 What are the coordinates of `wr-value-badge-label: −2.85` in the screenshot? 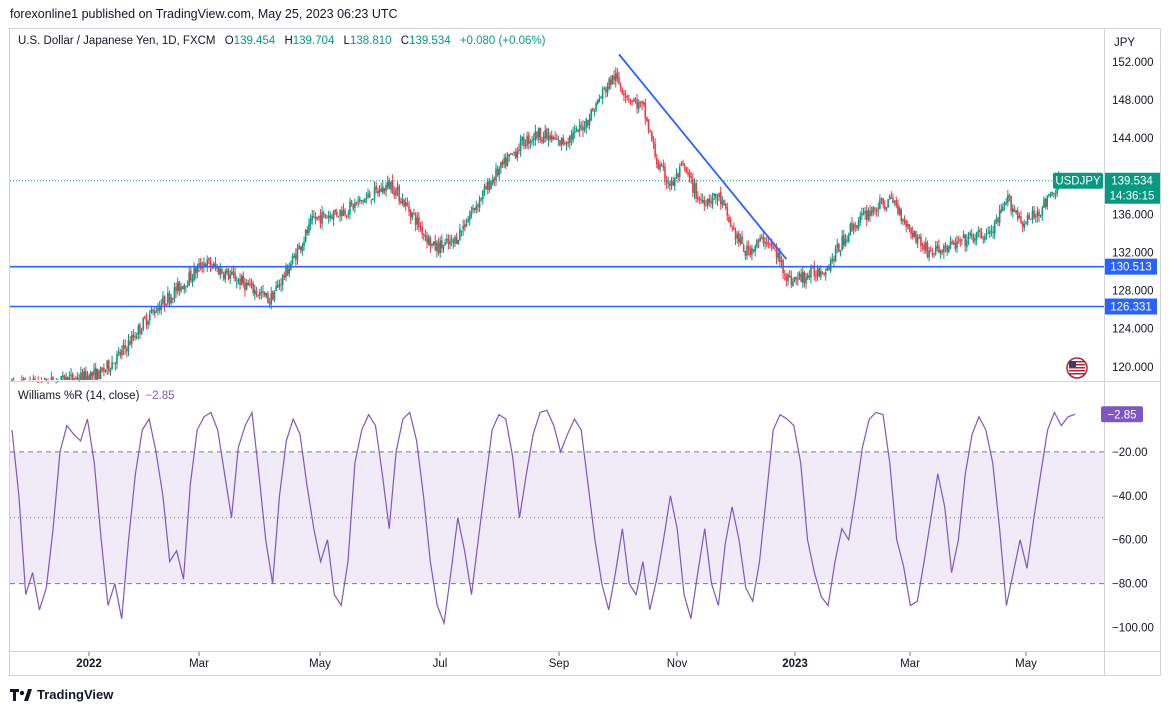 It's located at (1121, 415).